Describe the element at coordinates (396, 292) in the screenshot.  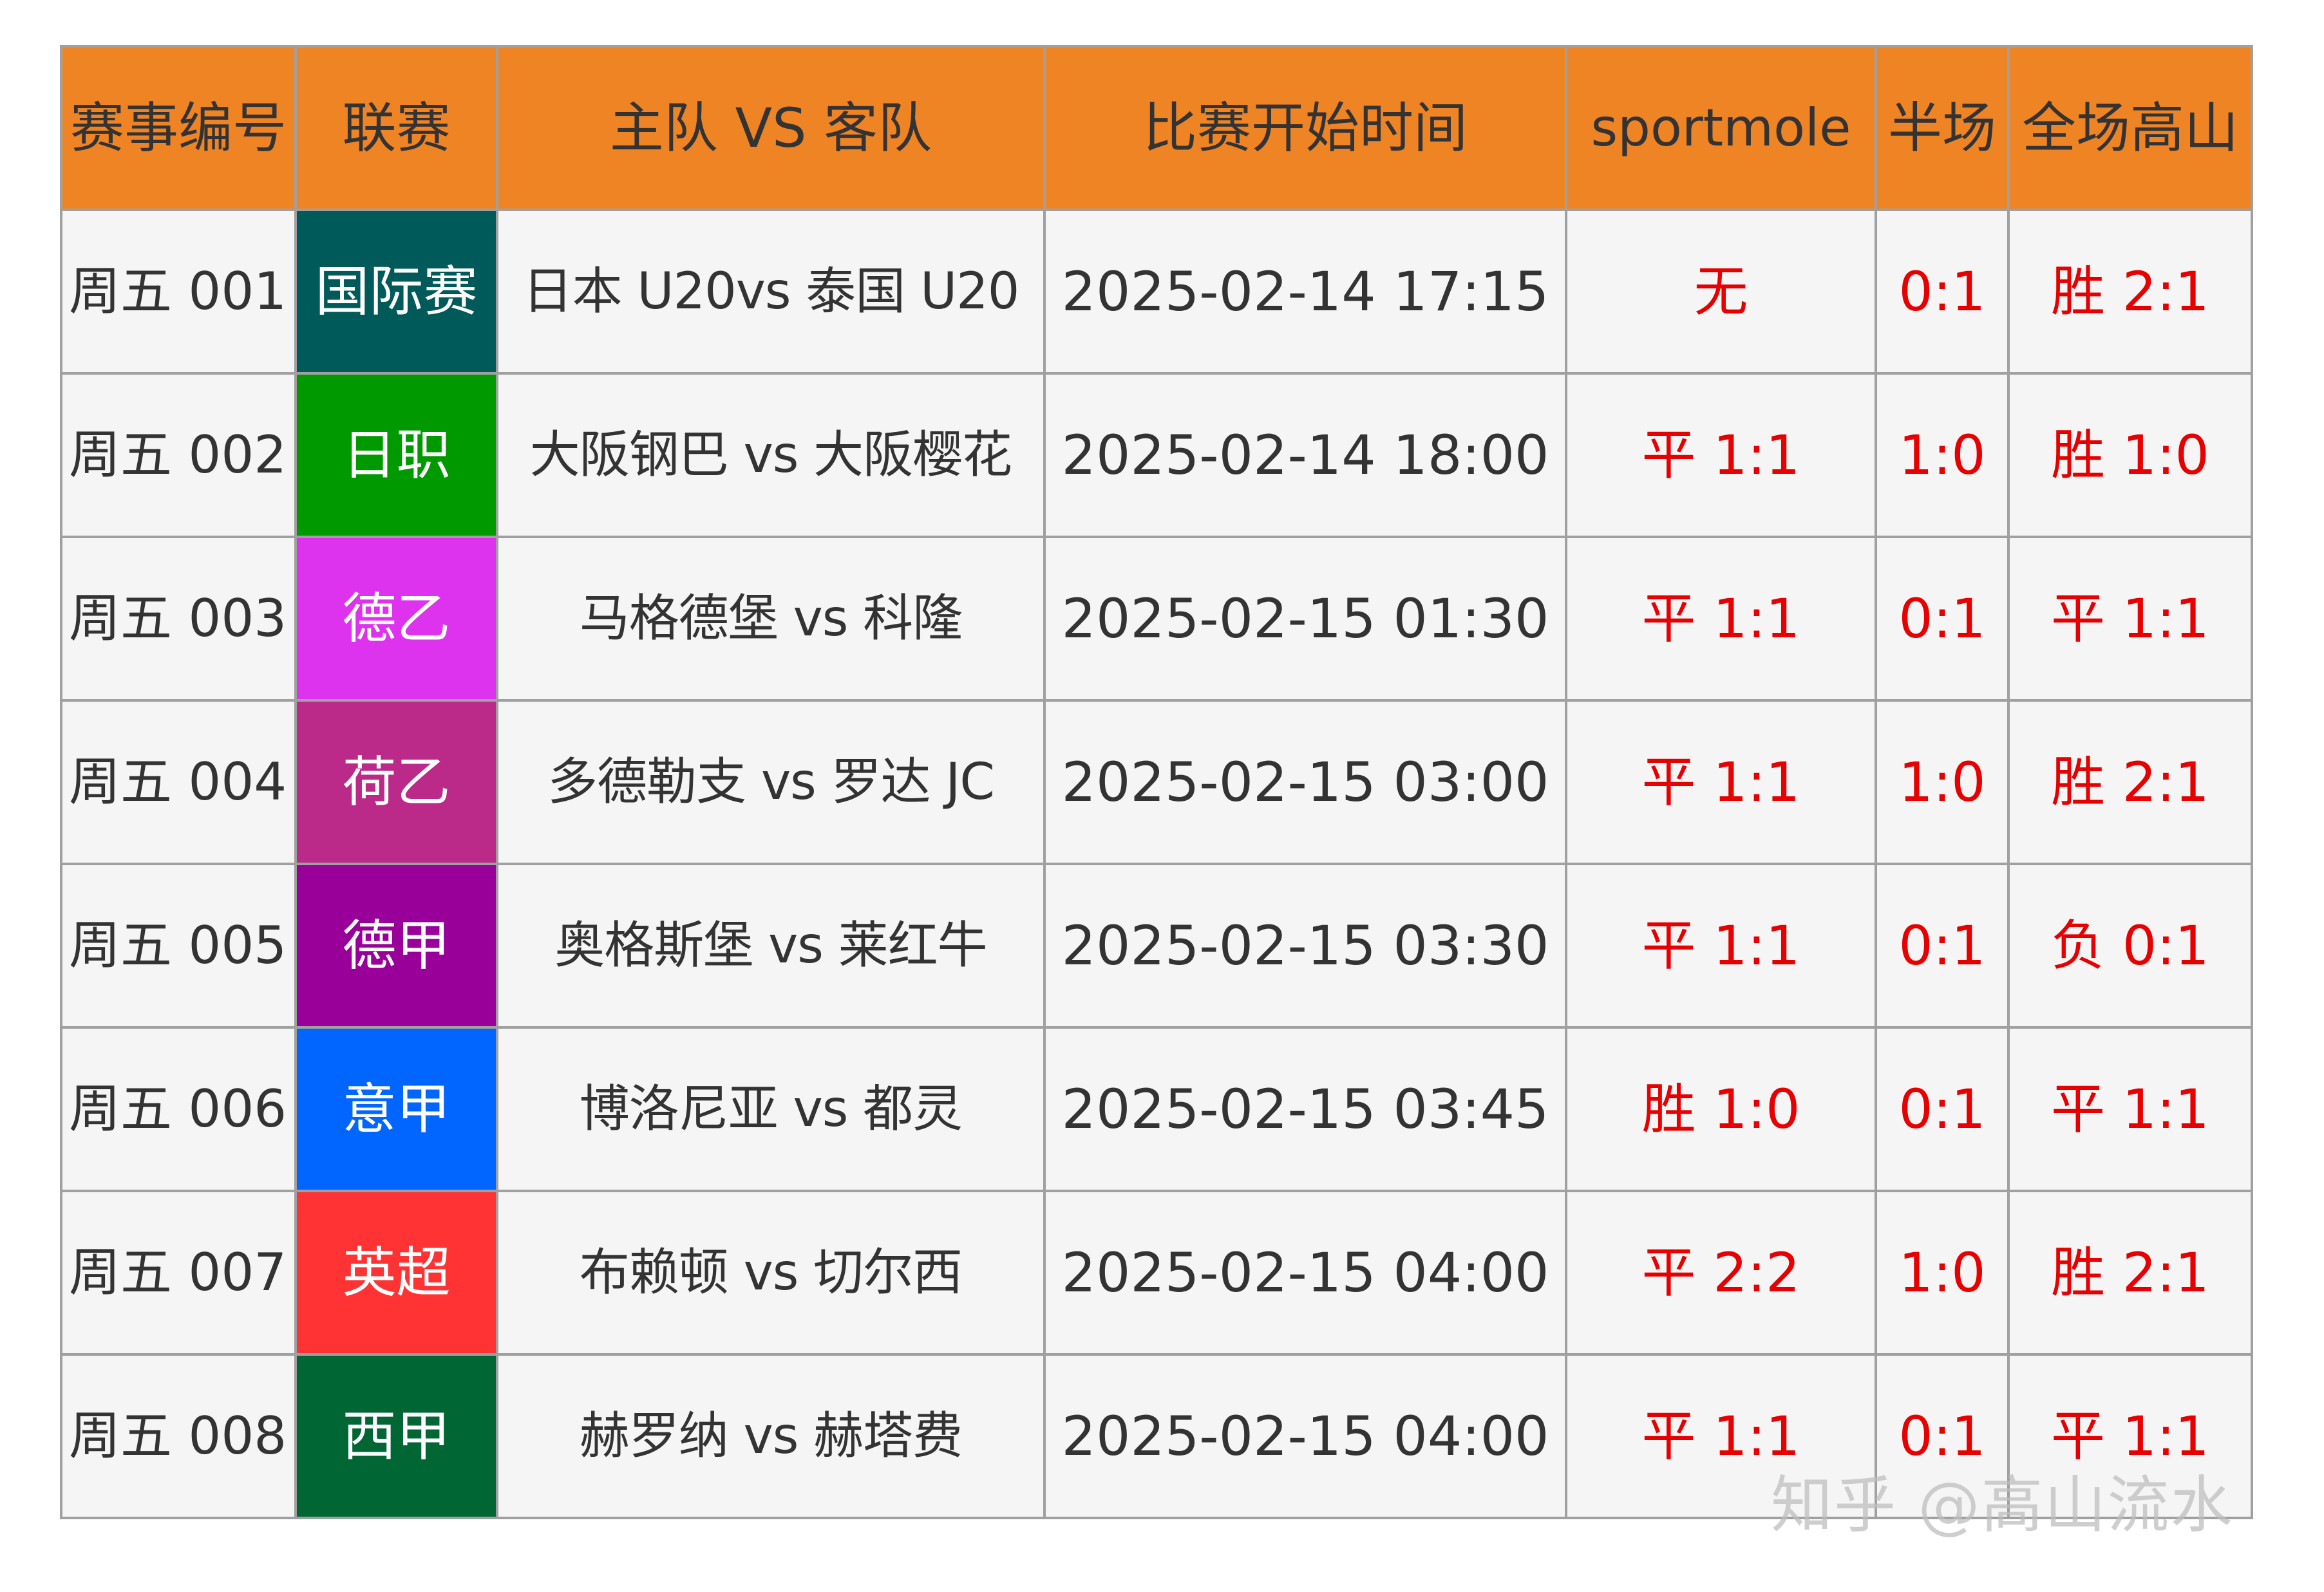
I see `league-cell: 国际赛` at that location.